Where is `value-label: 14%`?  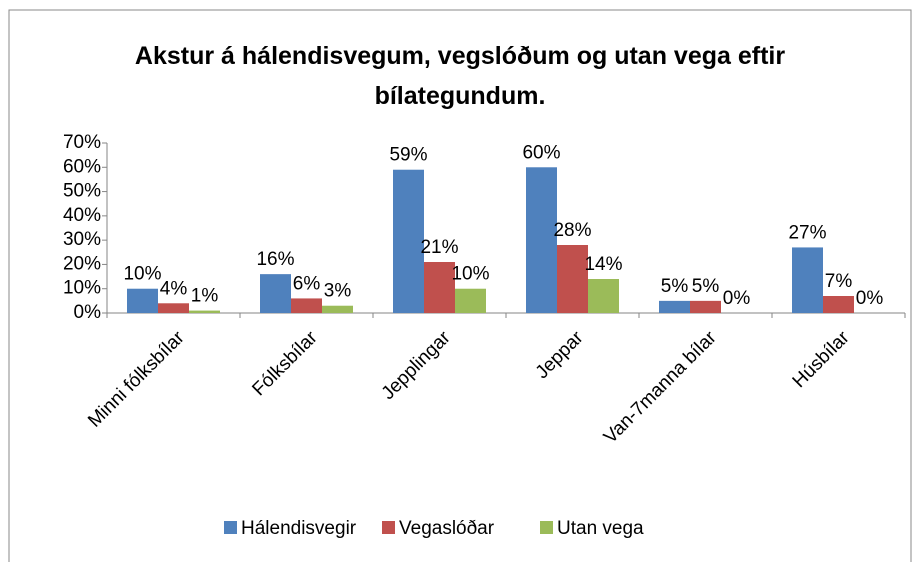 value-label: 14% is located at coordinates (603, 264).